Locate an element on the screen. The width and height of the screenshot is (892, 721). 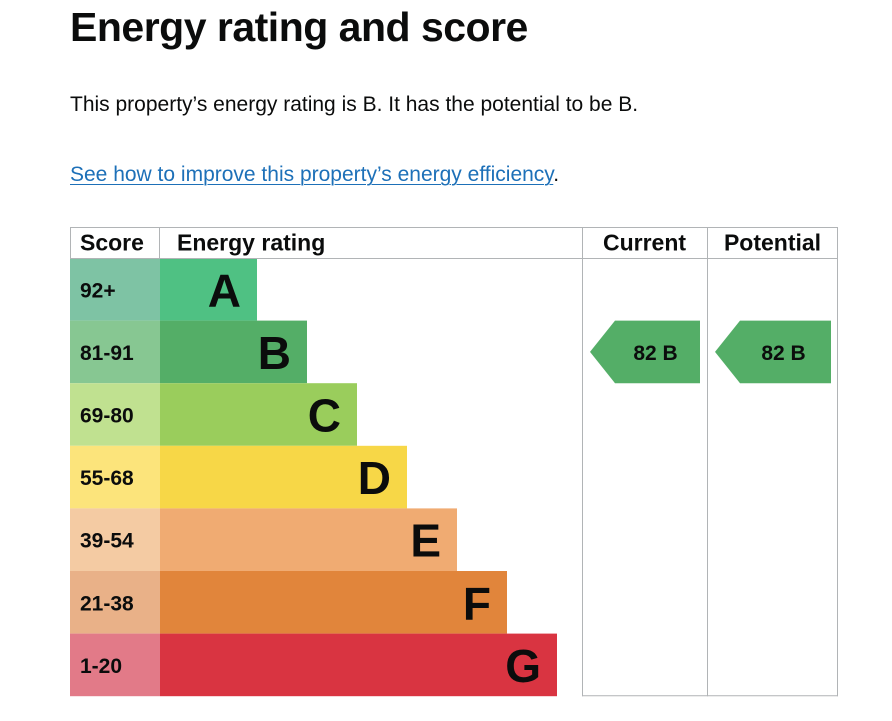
score-range-b: 81-91 is located at coordinates (107, 353).